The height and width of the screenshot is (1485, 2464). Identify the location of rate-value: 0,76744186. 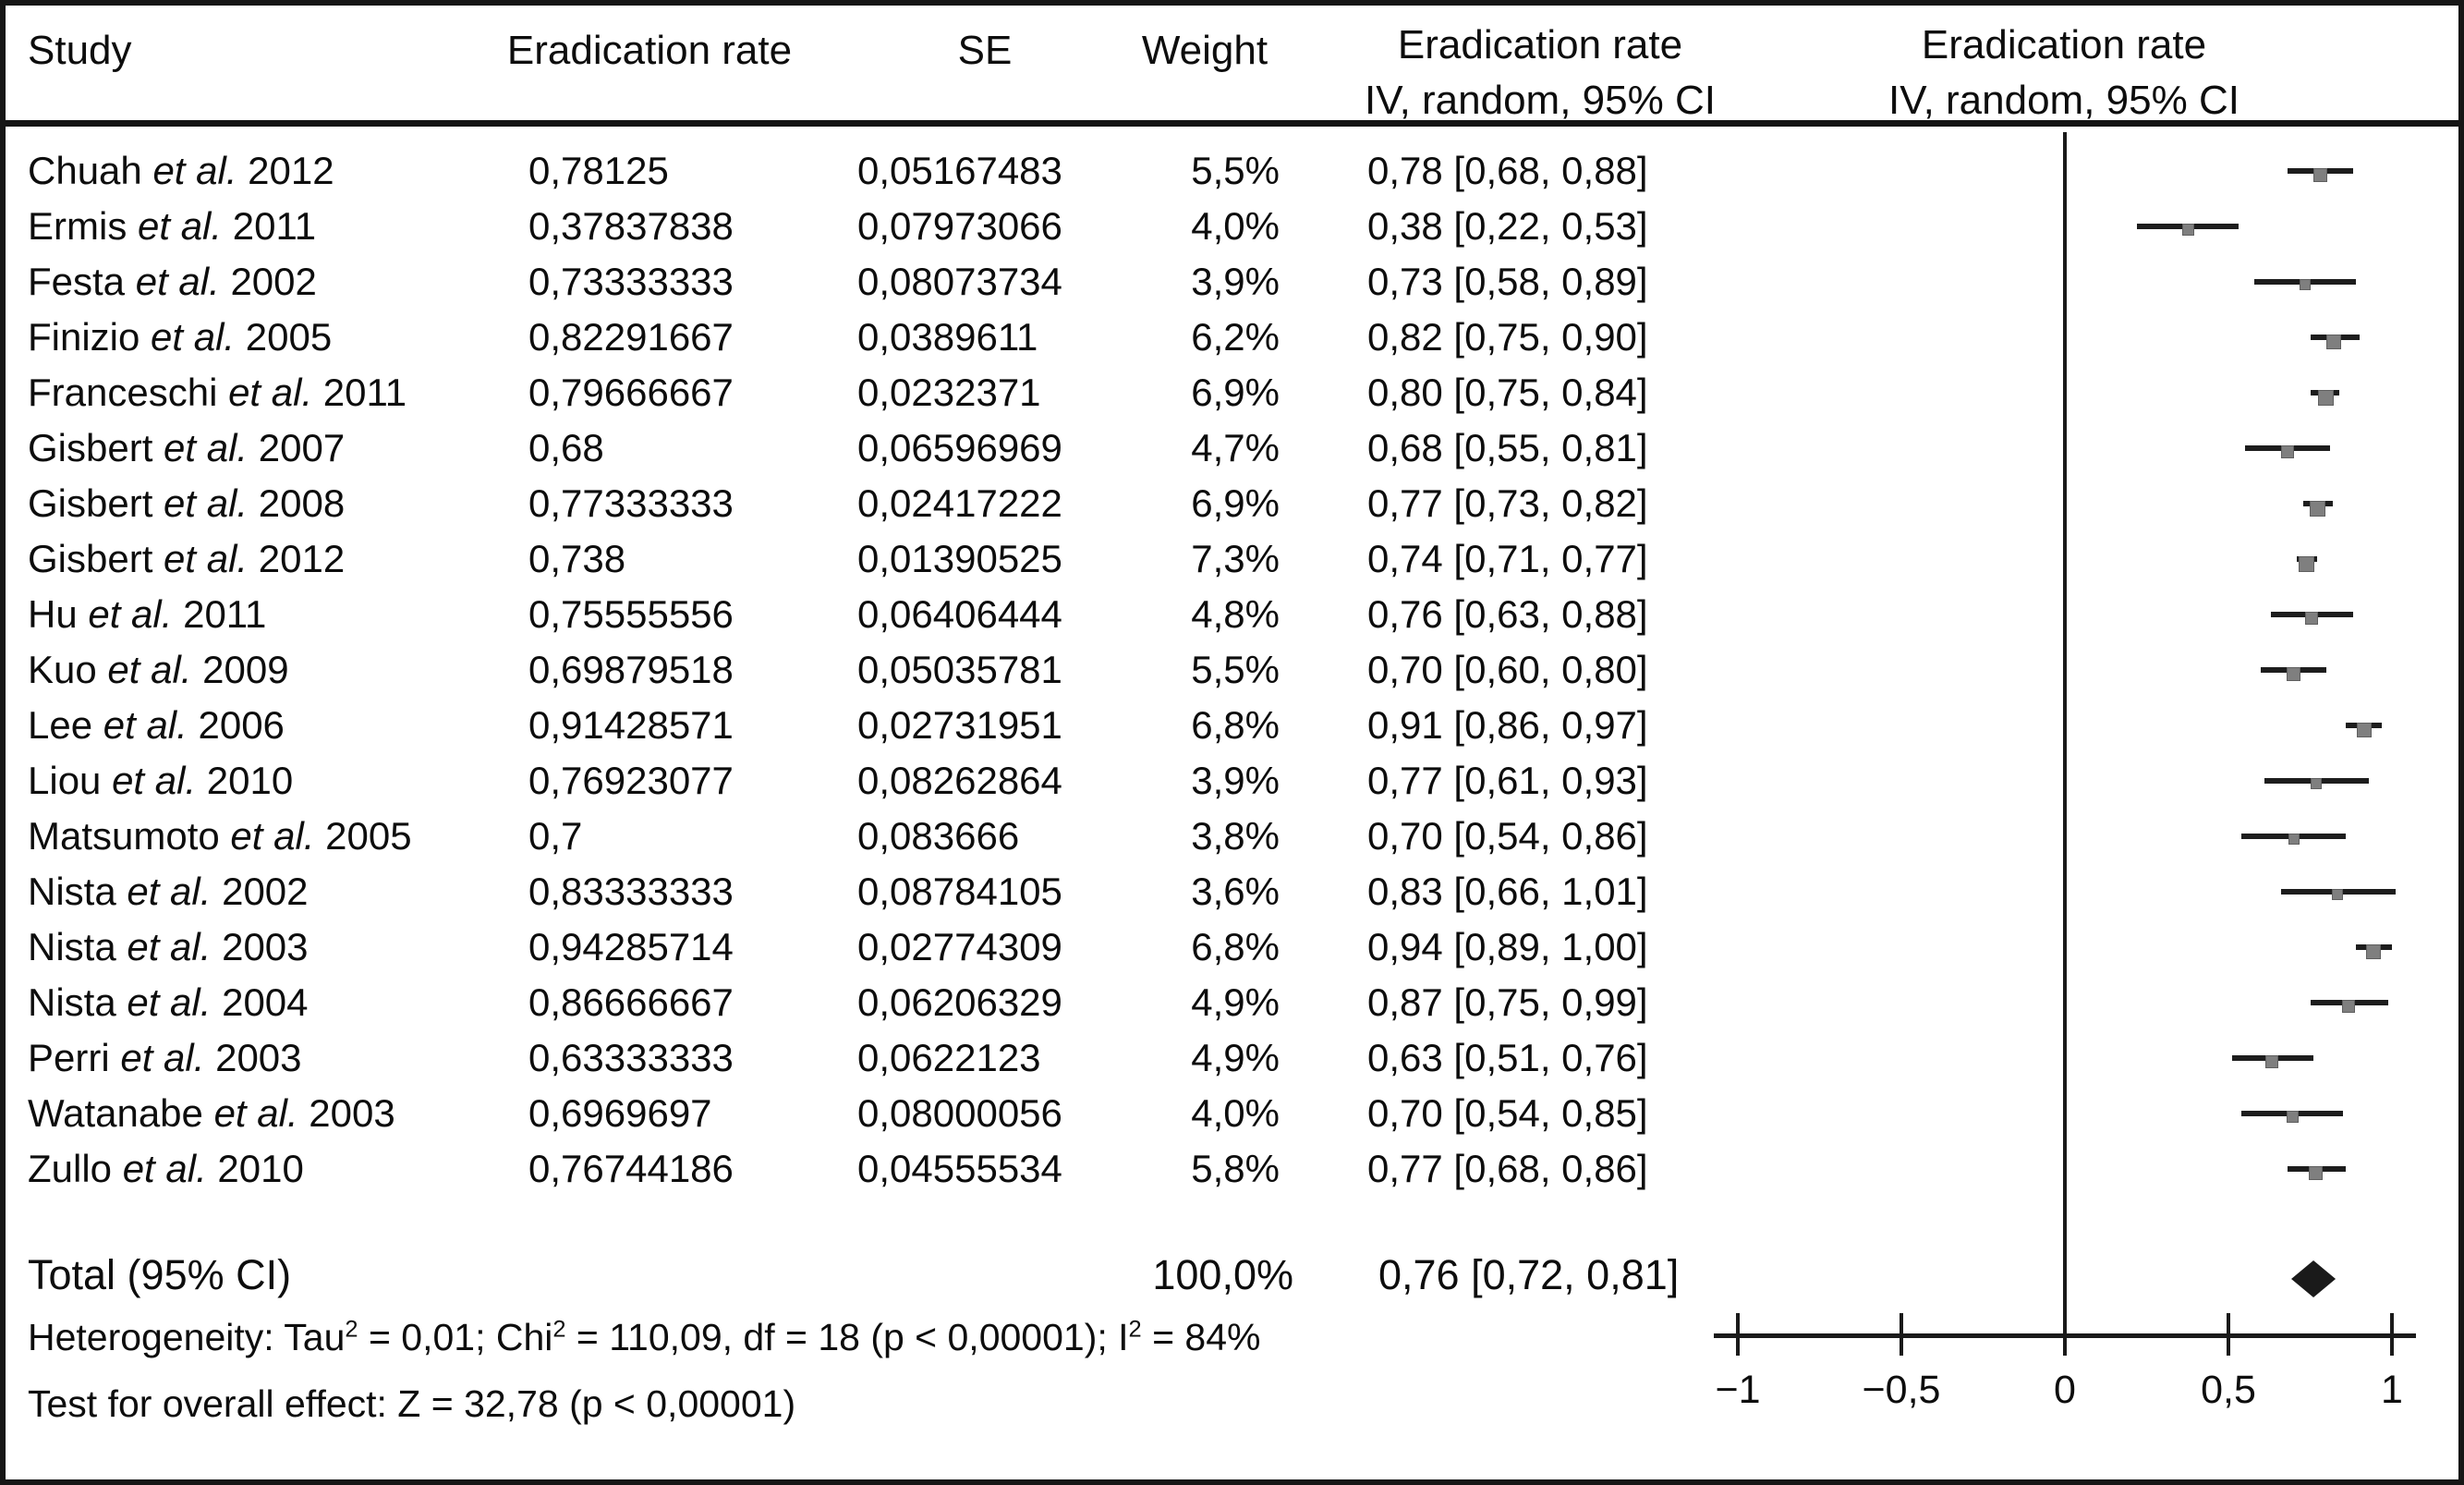
(631, 1168).